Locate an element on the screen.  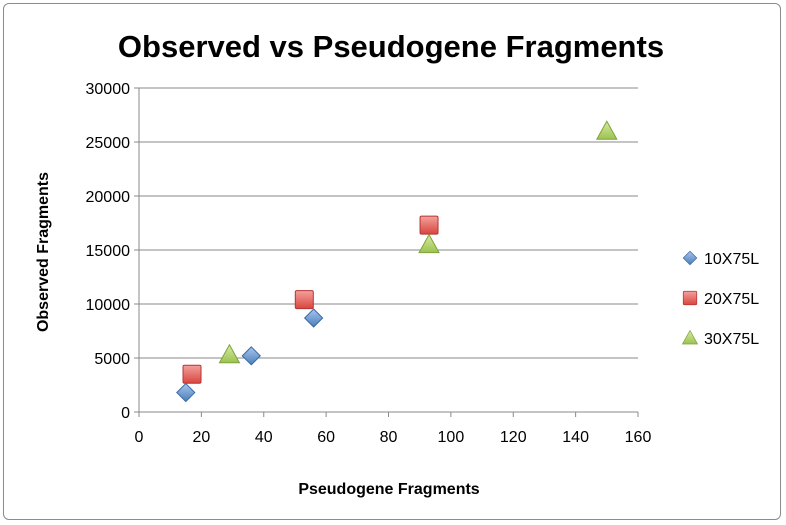
chart-title: Observed vs Pseudogene Fragments is located at coordinates (391, 46).